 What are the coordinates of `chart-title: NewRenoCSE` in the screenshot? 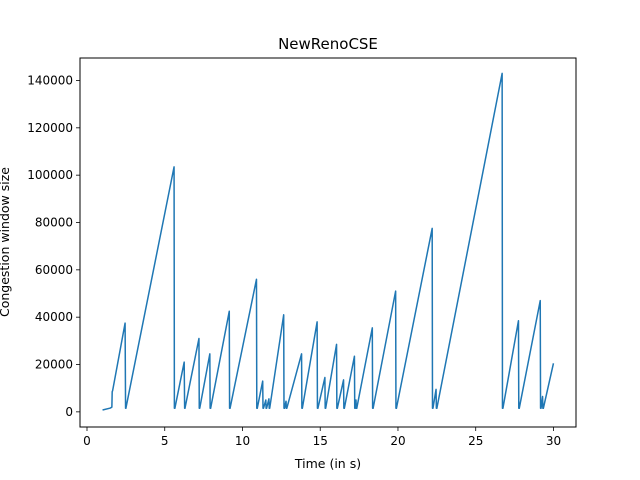 It's located at (328, 44).